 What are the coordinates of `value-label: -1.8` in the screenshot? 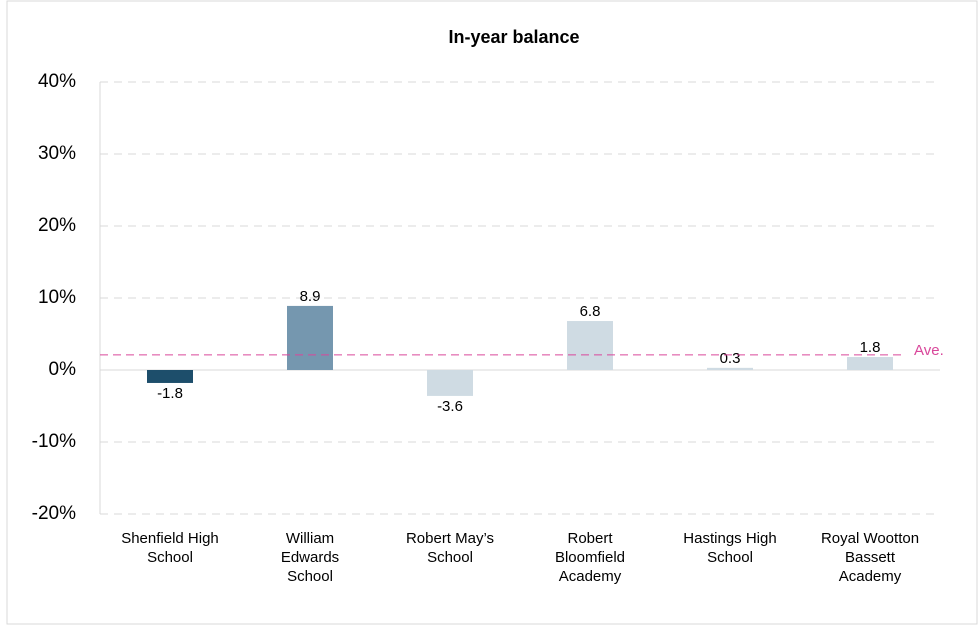 It's located at (170, 393).